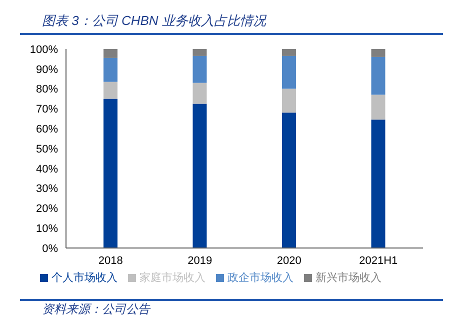 This screenshot has width=451, height=334. Describe the element at coordinates (47, 169) in the screenshot. I see `y-tick-label: 40%` at that location.